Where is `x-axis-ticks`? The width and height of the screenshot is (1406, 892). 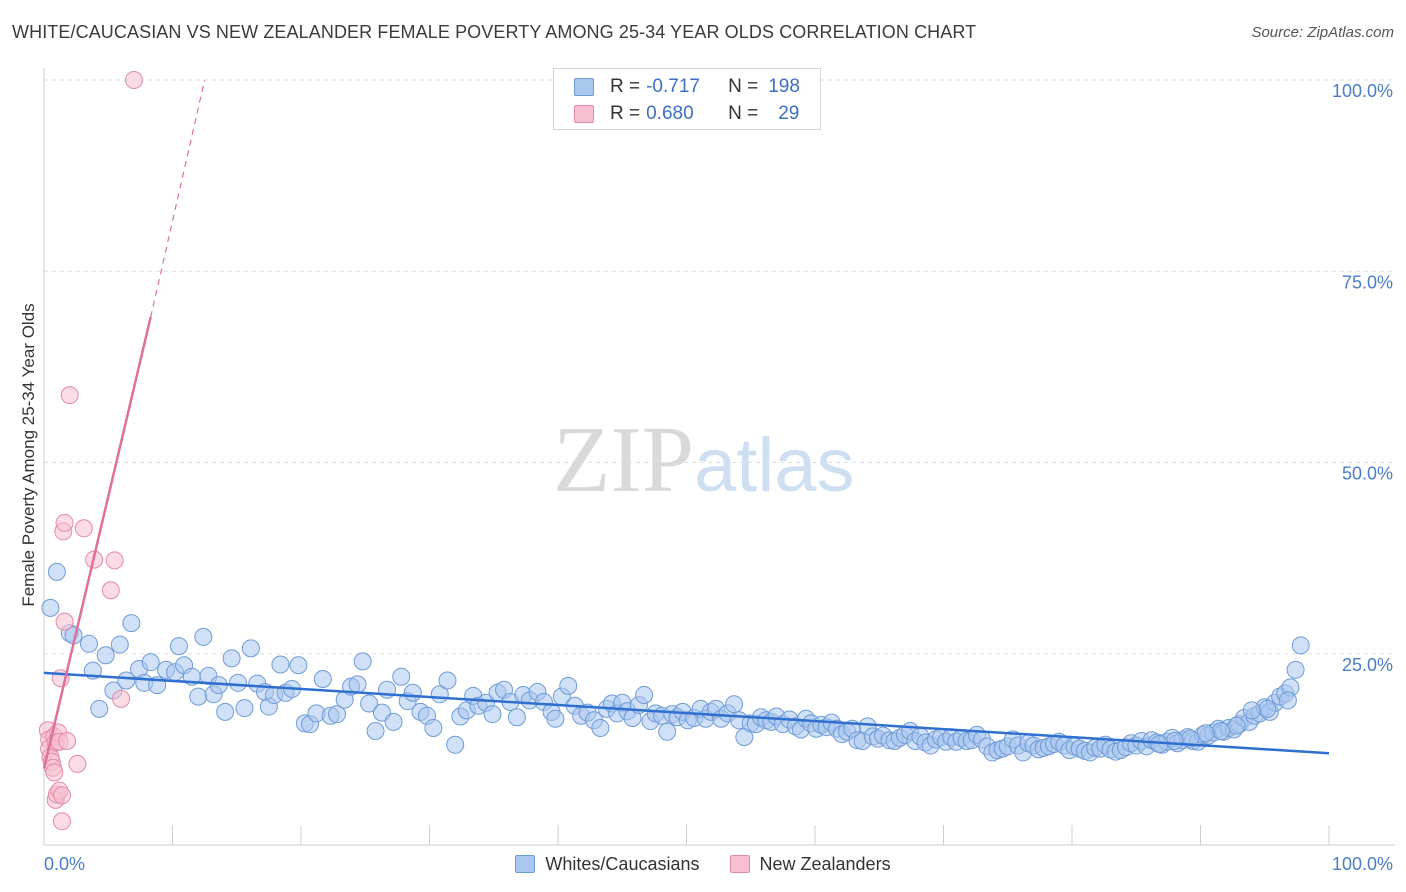
x-axis-ticks is located at coordinates (686, 835).